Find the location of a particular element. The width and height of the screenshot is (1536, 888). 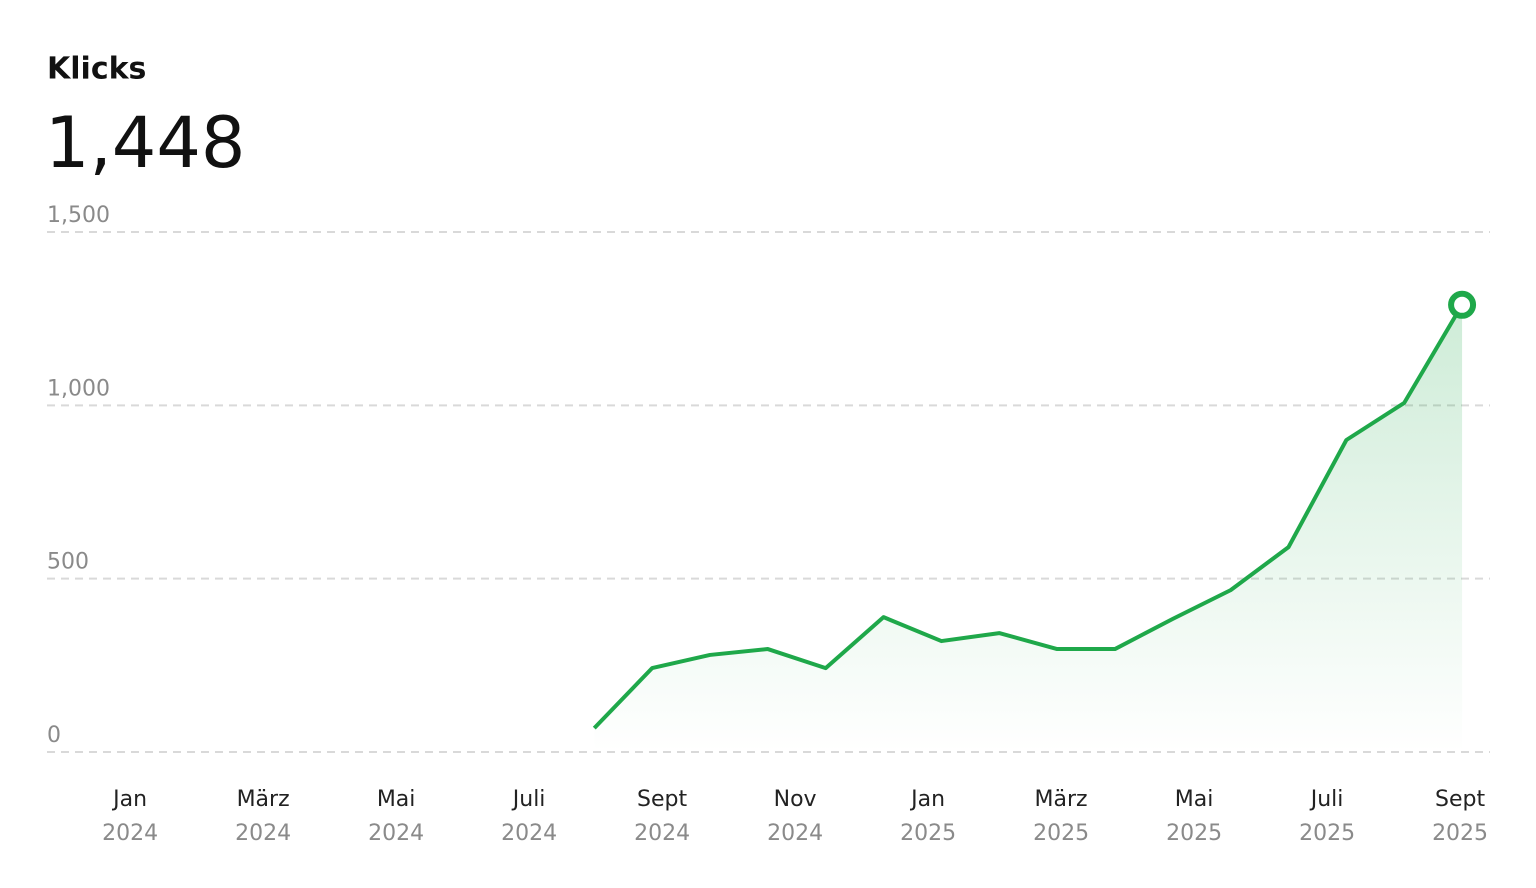

chart-title: Klicks is located at coordinates (96, 69).